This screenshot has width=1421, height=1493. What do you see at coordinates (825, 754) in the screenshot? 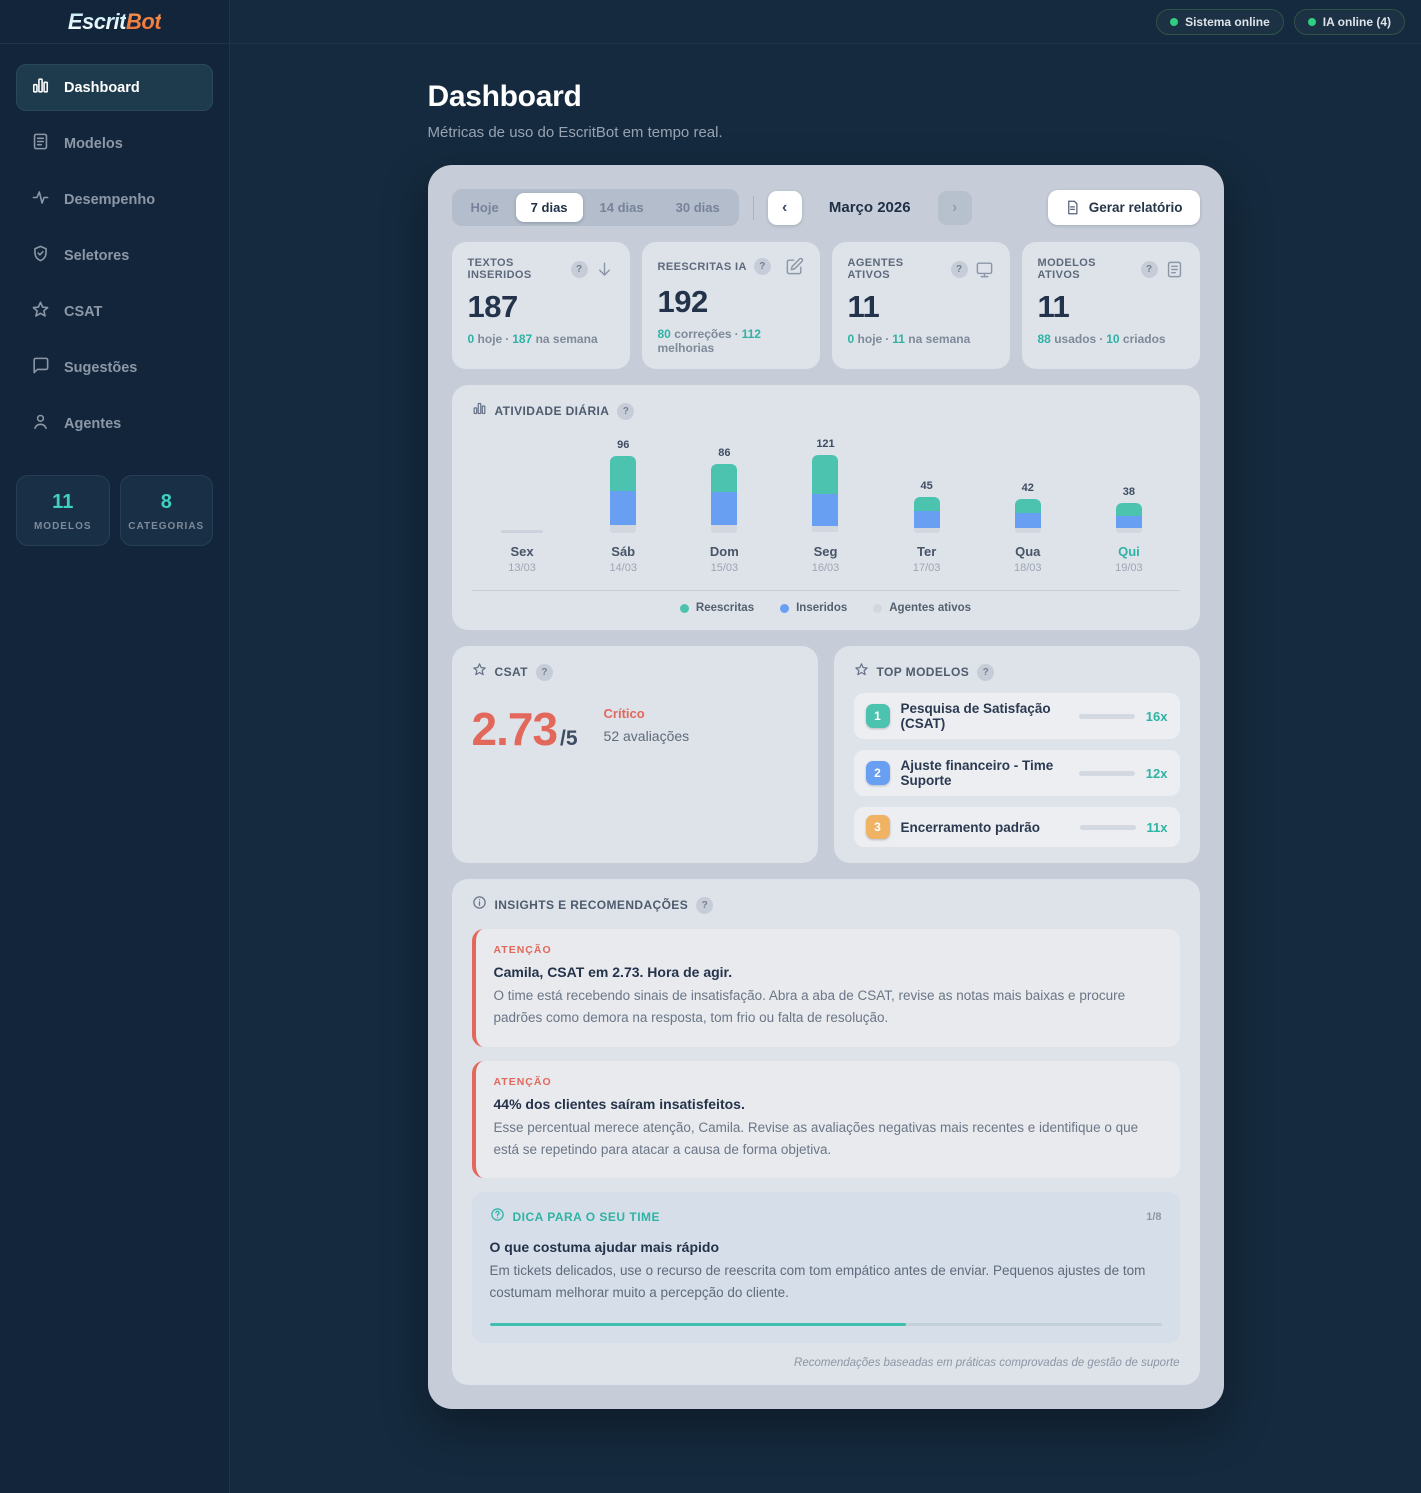
I see `mid-row: CSAT ? 2.73 /5 Crítico 52 avaliações` at bounding box center [825, 754].